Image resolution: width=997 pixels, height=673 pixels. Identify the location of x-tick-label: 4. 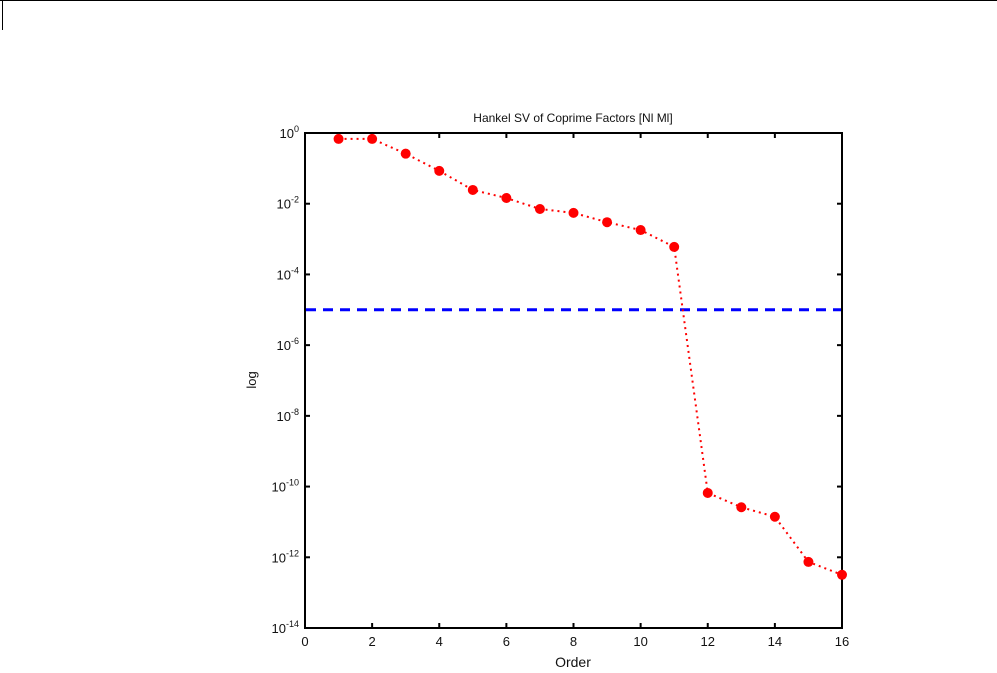
(439, 641).